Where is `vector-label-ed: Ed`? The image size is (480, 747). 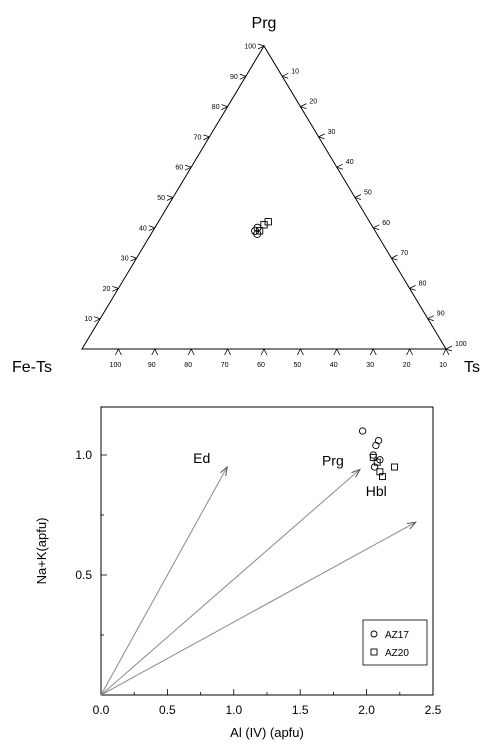
vector-label-ed: Ed is located at coordinates (201, 458).